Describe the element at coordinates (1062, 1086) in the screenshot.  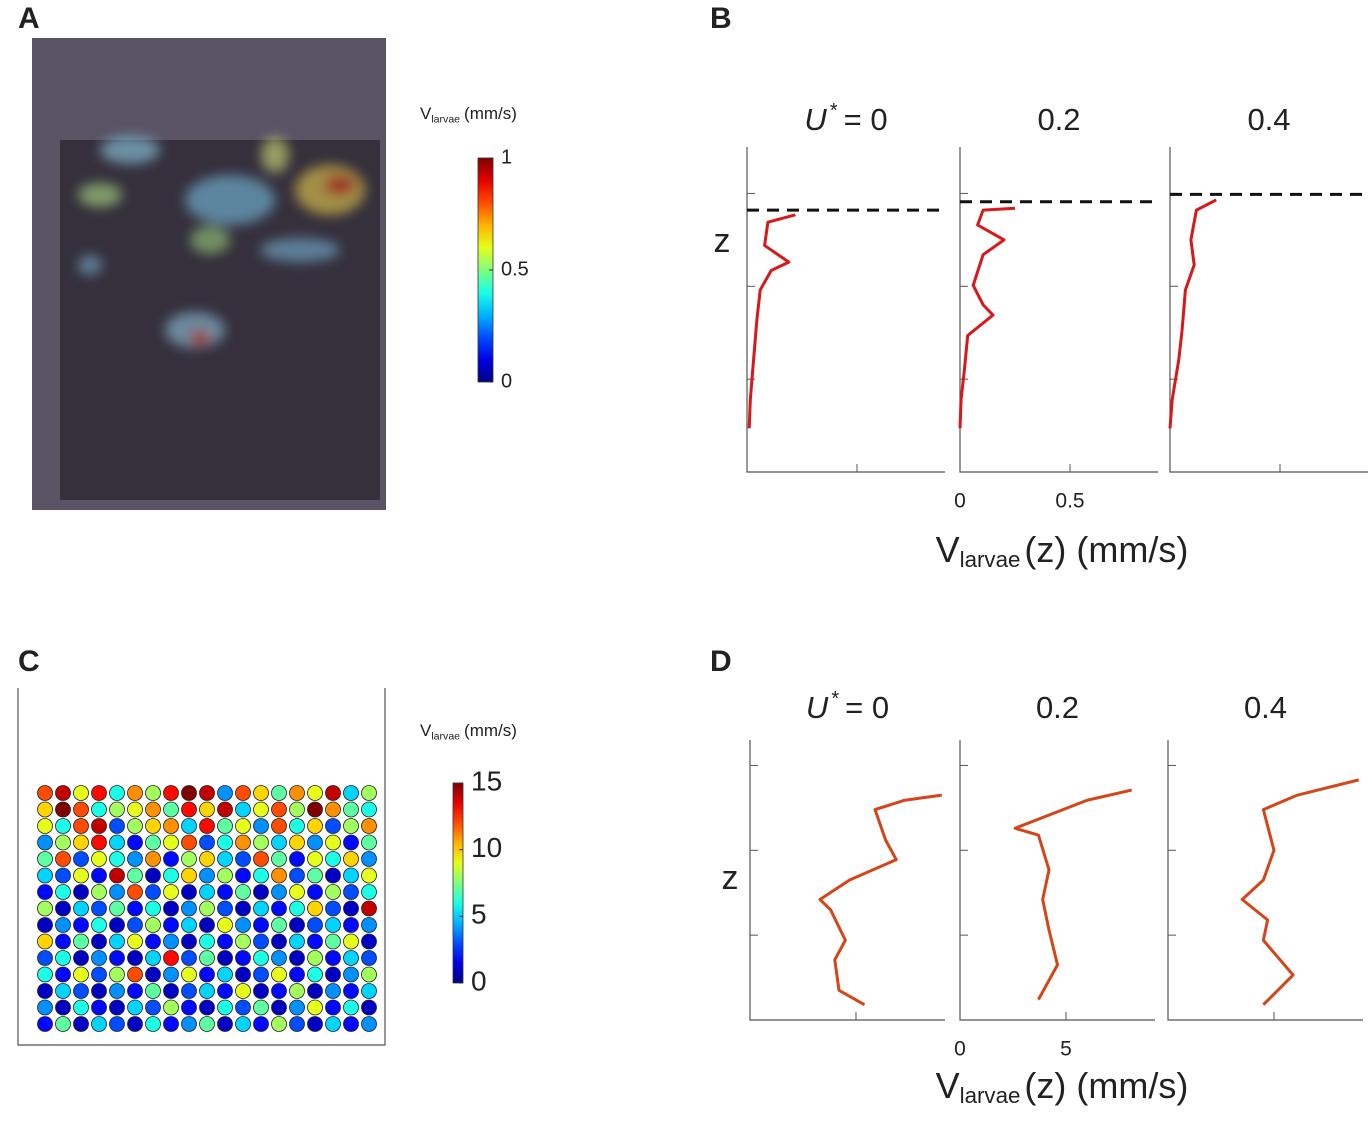
I see `axis-label: Vlarvae (z) (mm/s)` at that location.